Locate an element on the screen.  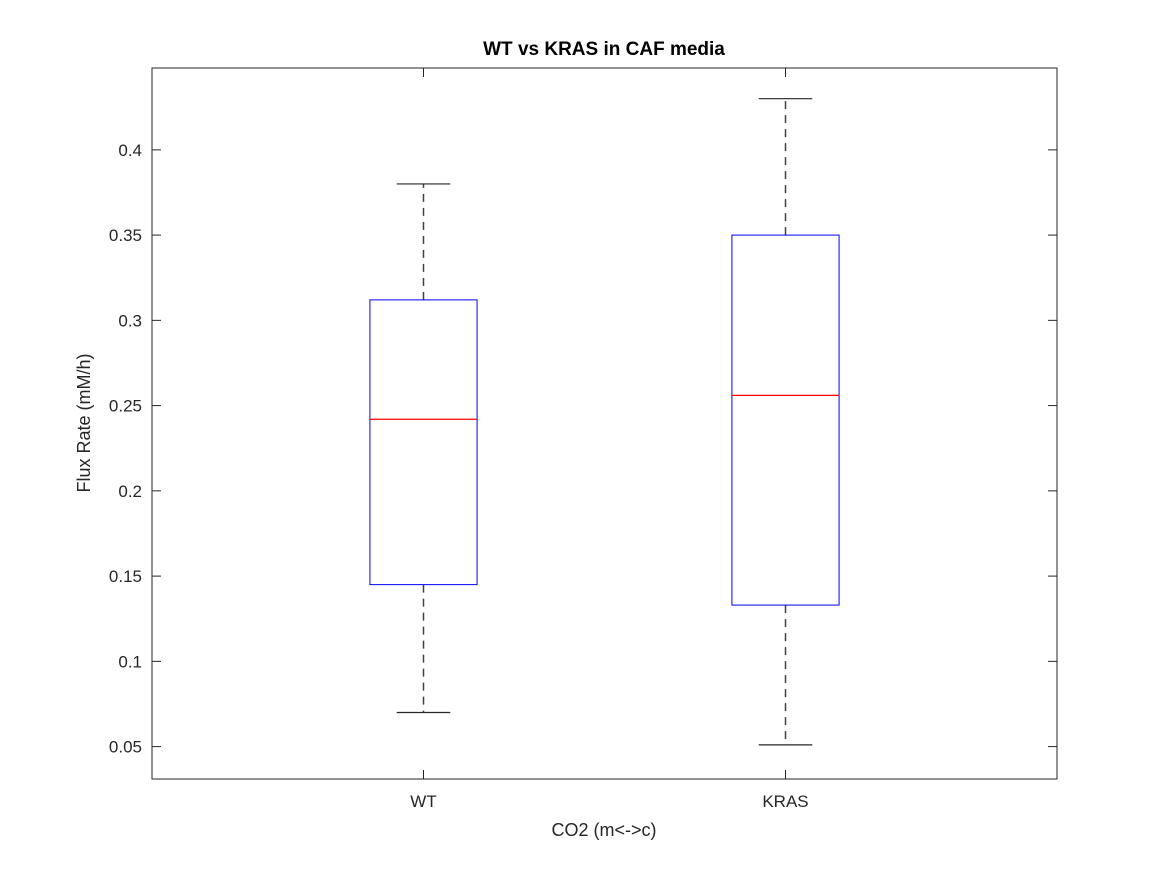
y-tick-label: 0.2 is located at coordinates (130, 491).